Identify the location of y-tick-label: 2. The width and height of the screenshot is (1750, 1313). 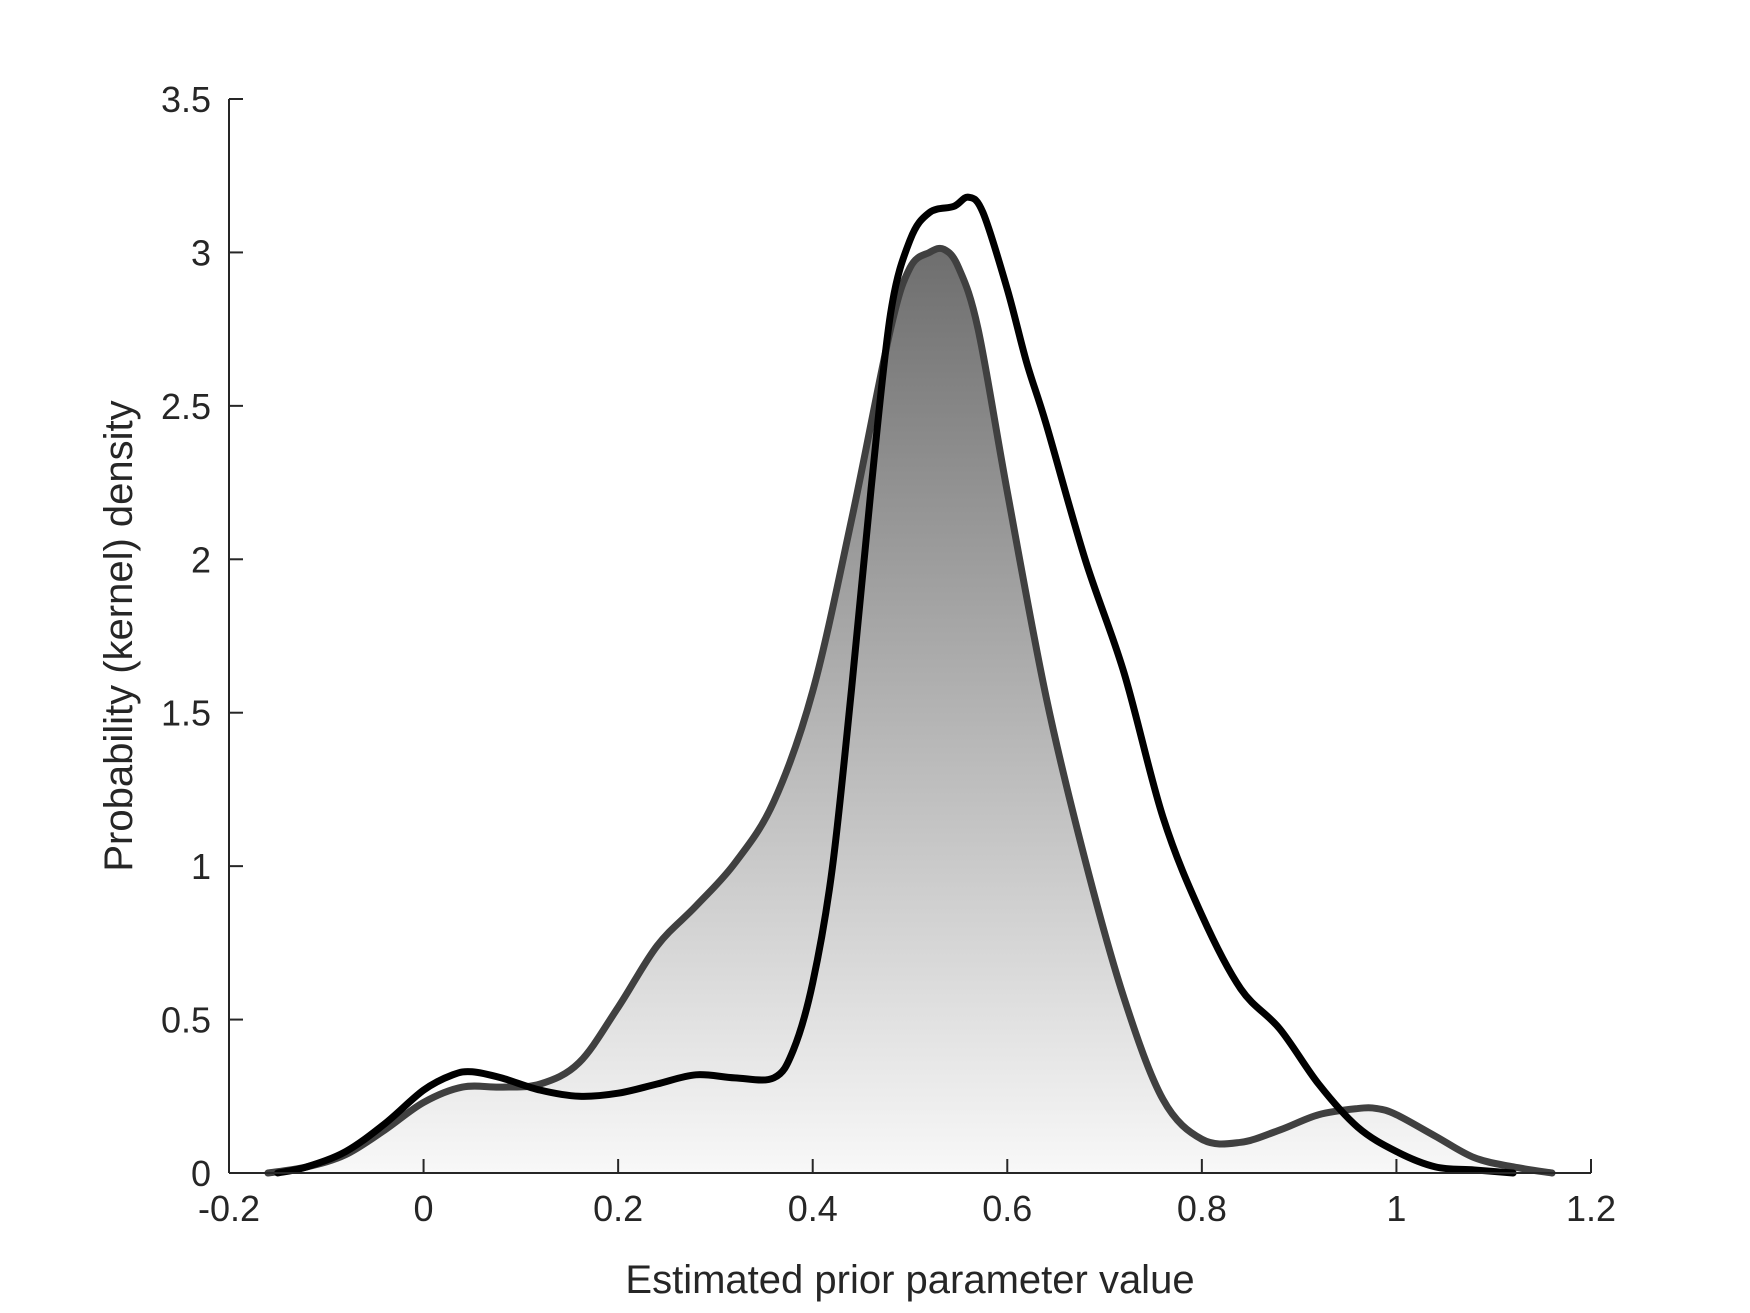
(201, 559).